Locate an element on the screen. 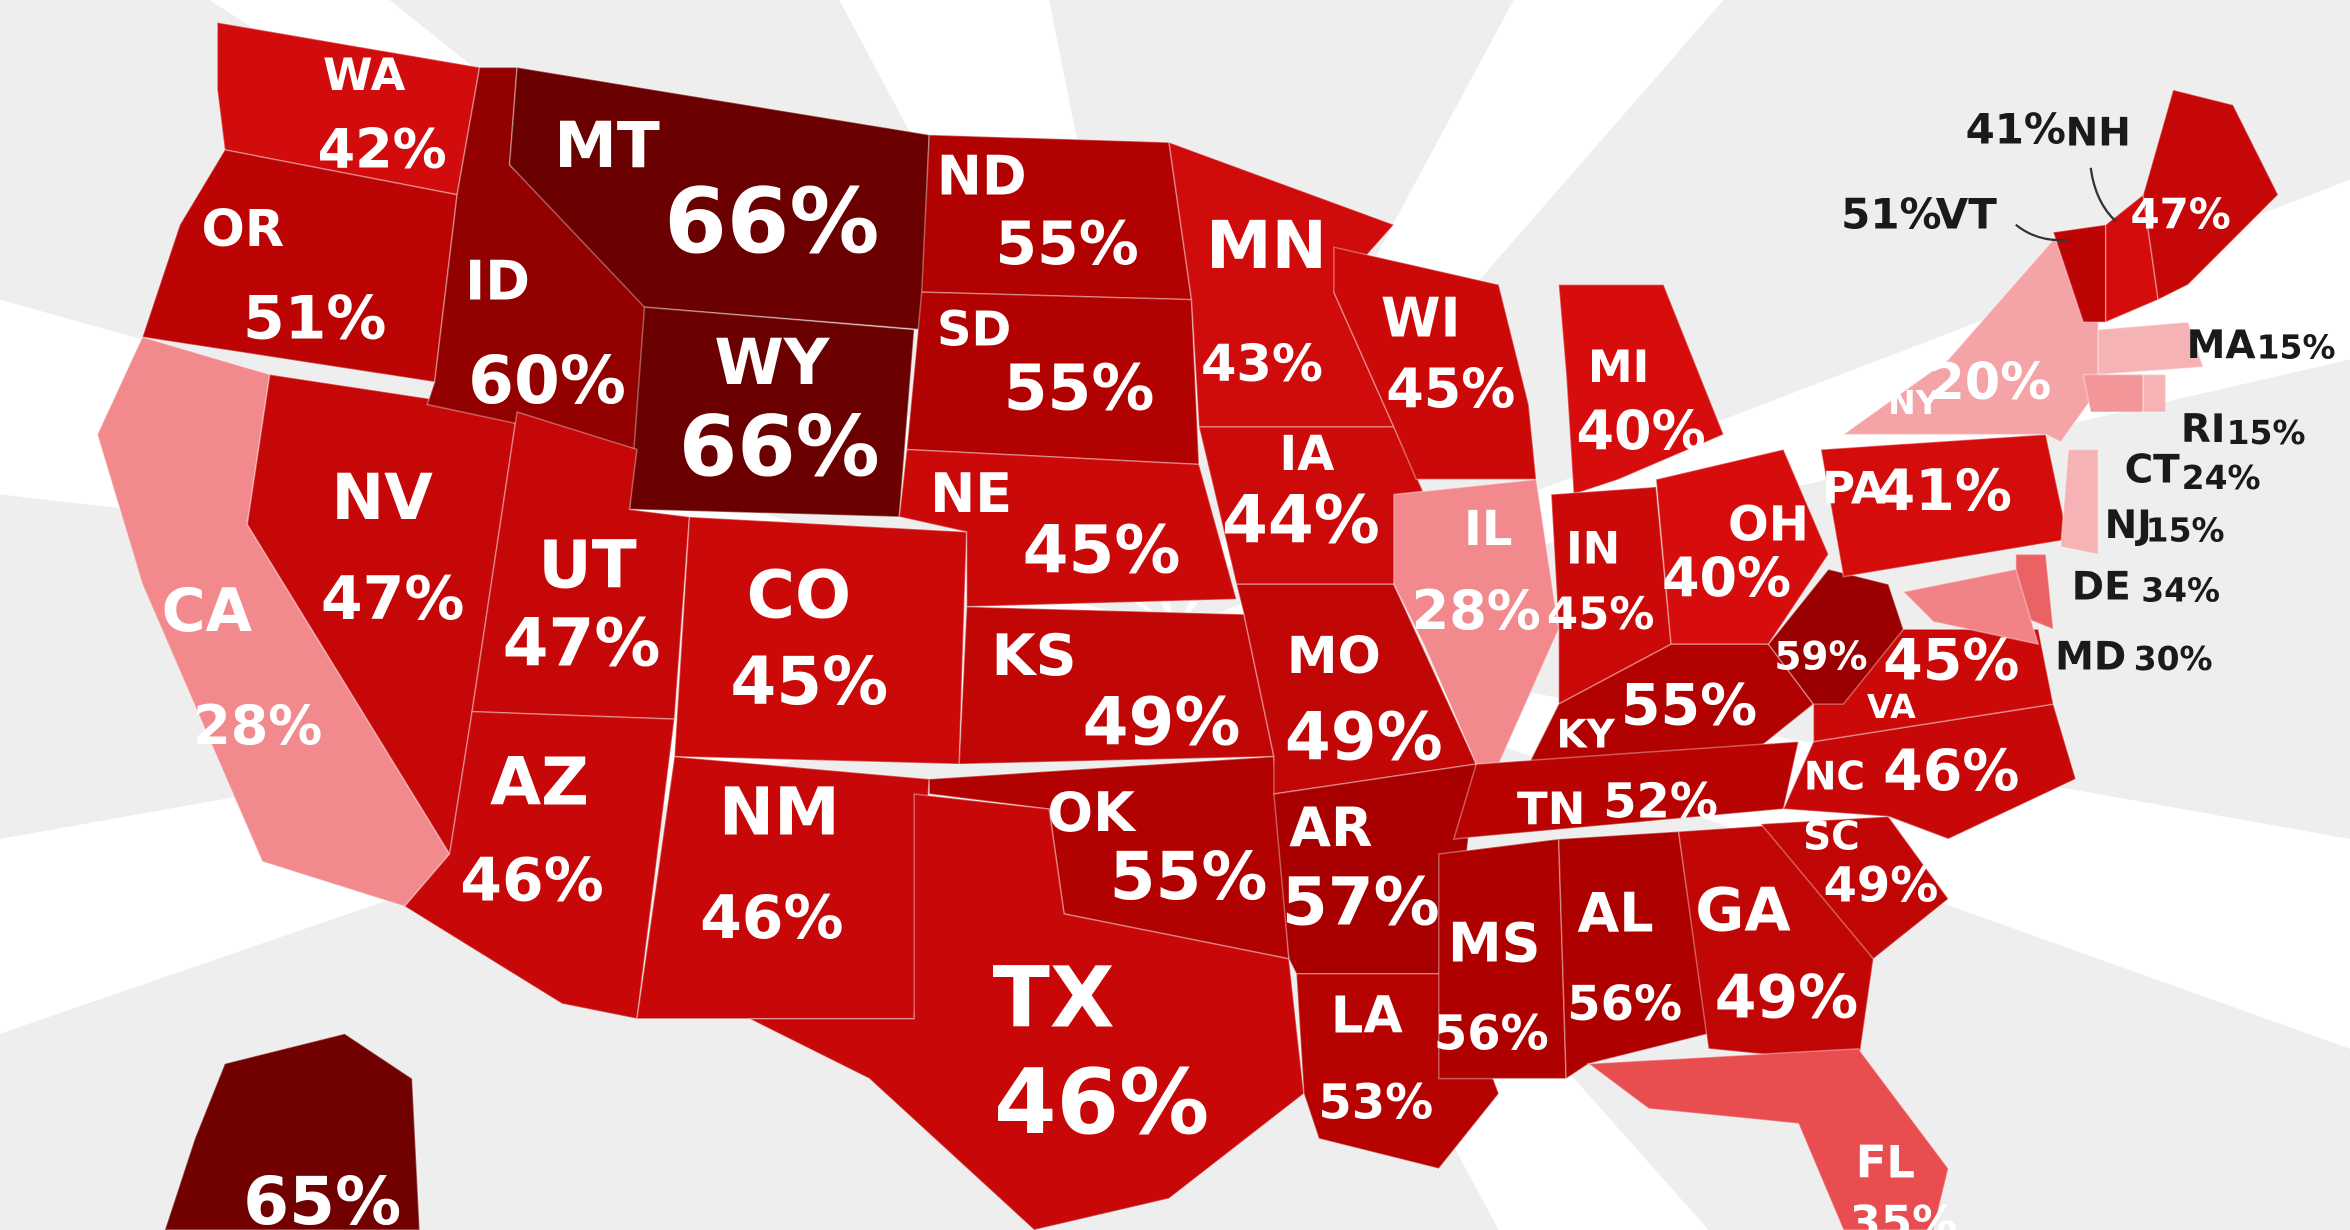 Image resolution: width=2350 pixels, height=1230 pixels. state-abbr: ND is located at coordinates (982, 175).